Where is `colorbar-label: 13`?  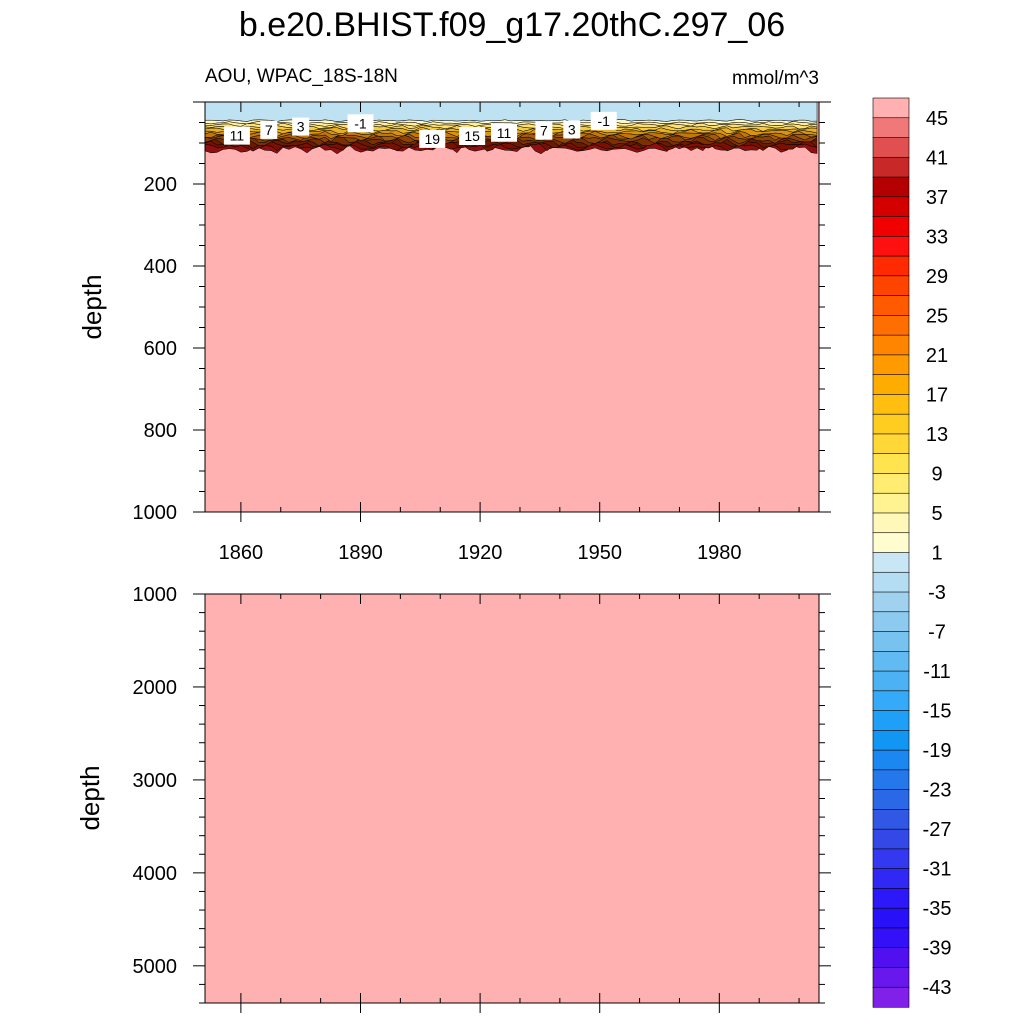
colorbar-label: 13 is located at coordinates (937, 435).